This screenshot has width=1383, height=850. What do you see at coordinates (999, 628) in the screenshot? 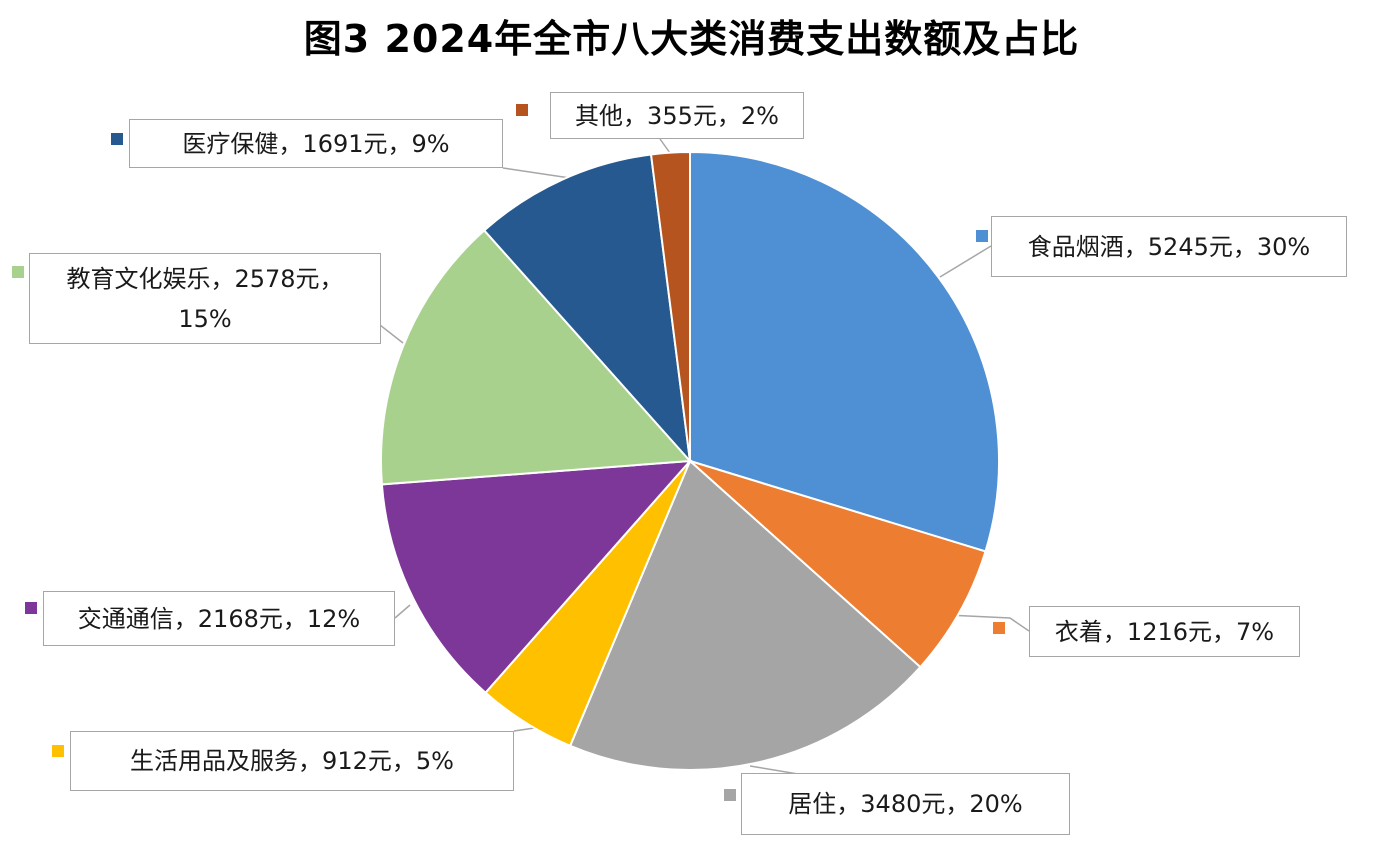
I see `swatch-clothing` at bounding box center [999, 628].